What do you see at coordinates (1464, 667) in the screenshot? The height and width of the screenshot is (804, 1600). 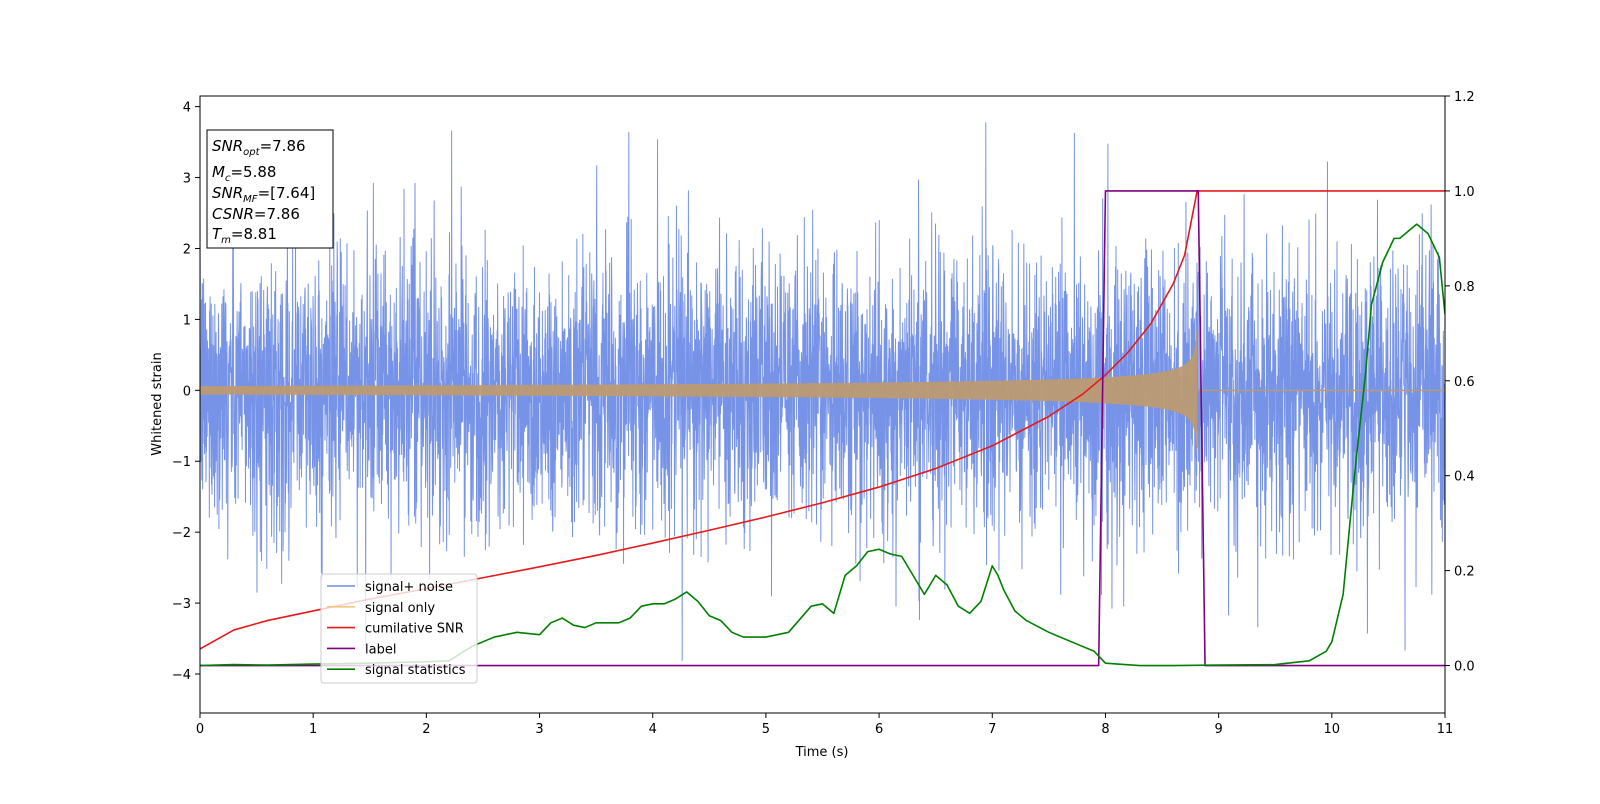 I see `y-right-tick-label: 0.0` at bounding box center [1464, 667].